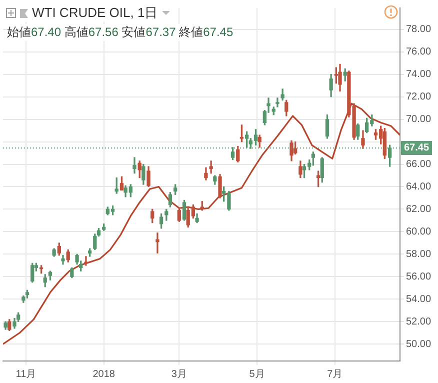  I want to click on y-tick-label: 62.00, so click(419, 209).